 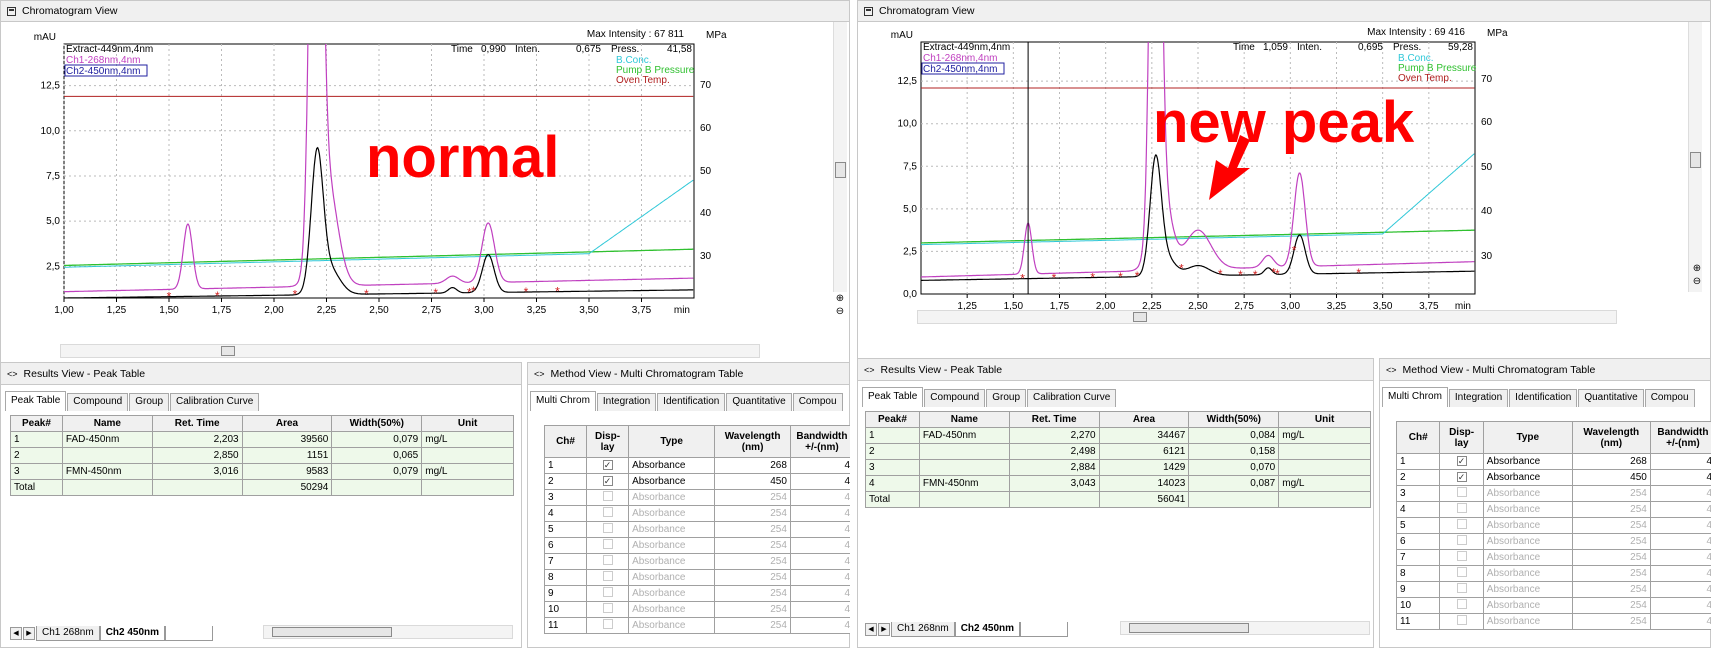 I want to click on table-row: 3 2,884 1429 0,070, so click(x=1118, y=467).